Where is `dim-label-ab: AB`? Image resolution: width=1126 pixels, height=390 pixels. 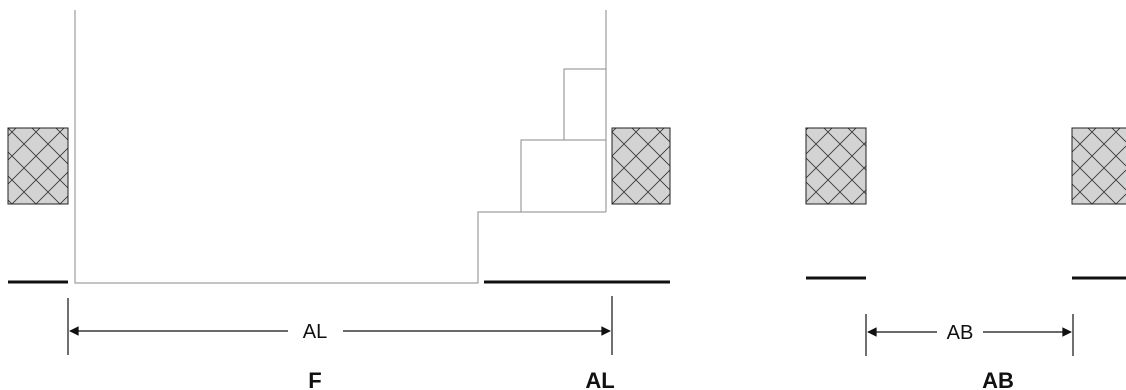 dim-label-ab: AB is located at coordinates (960, 333).